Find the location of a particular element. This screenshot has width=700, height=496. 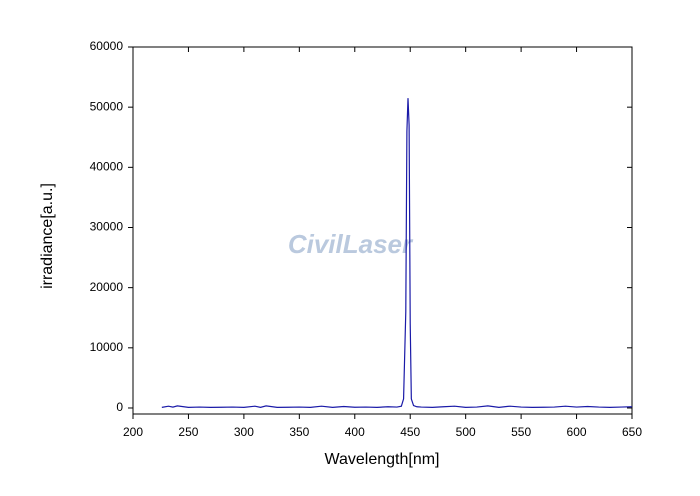

x-axis-label: Wavelength[nm] is located at coordinates (381, 459).